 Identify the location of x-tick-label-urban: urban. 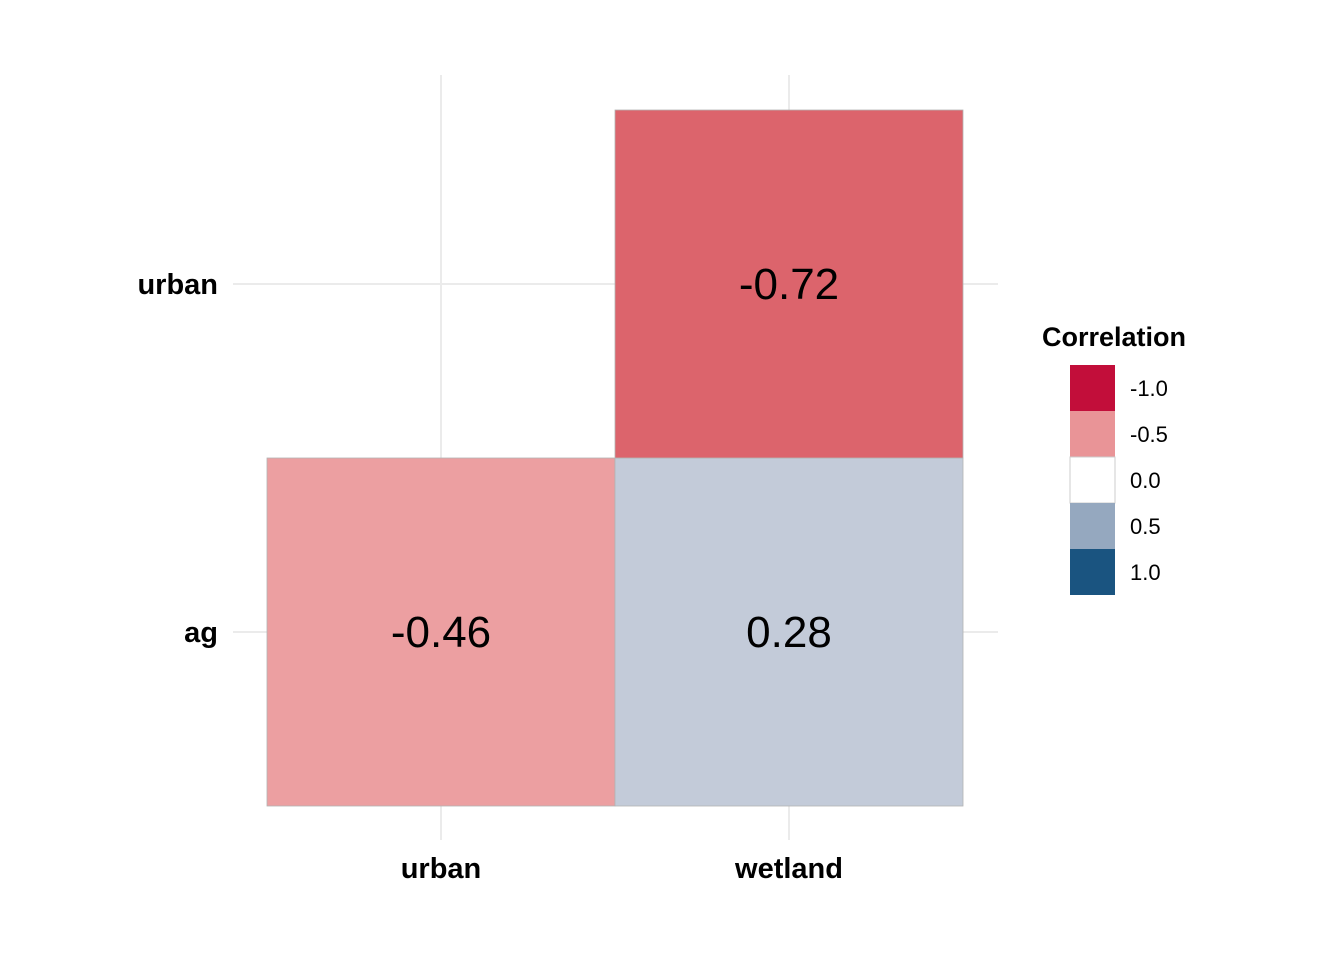
(441, 869).